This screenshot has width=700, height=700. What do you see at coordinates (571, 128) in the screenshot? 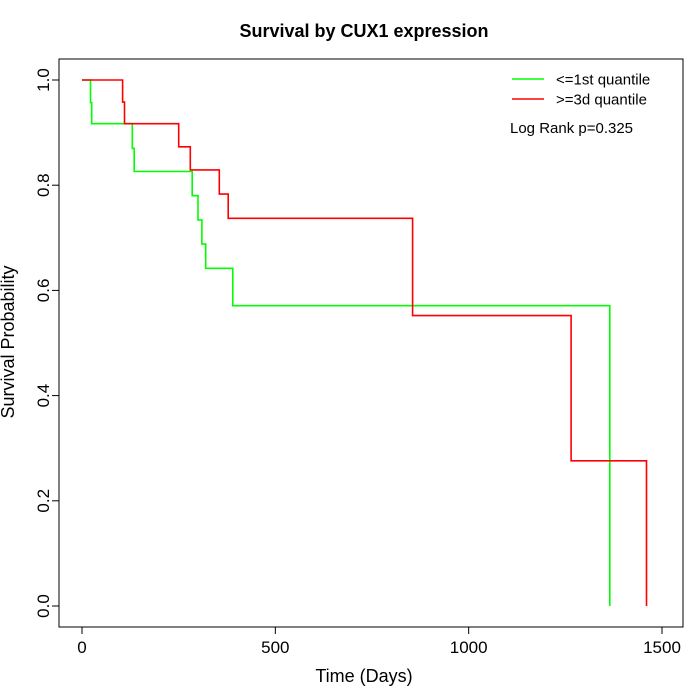
I see `log-rank-annotation: Log Rank p=0.325` at bounding box center [571, 128].